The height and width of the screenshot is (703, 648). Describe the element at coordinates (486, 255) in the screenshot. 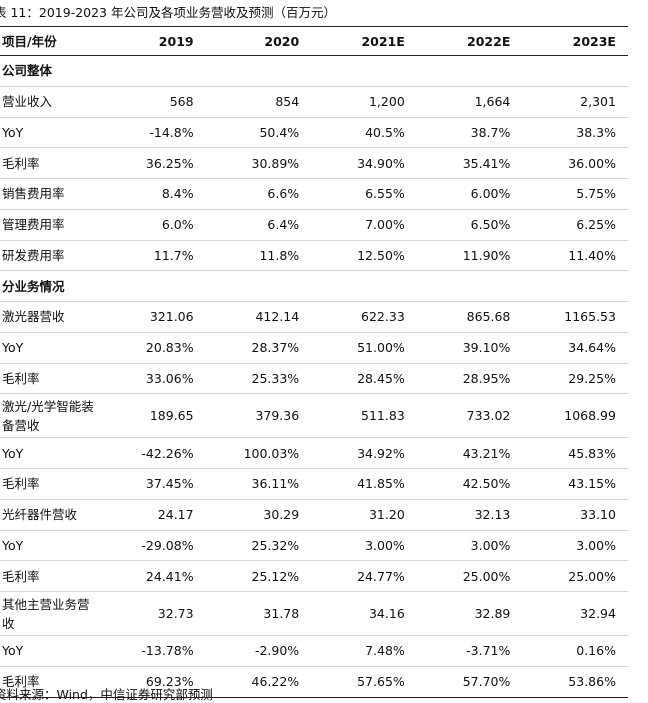

I see `value-cell: 11.90%` at that location.